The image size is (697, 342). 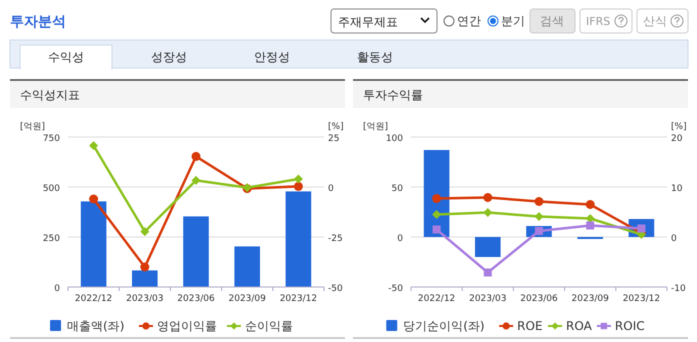 What do you see at coordinates (375, 57) in the screenshot?
I see `text: 활동성` at bounding box center [375, 57].